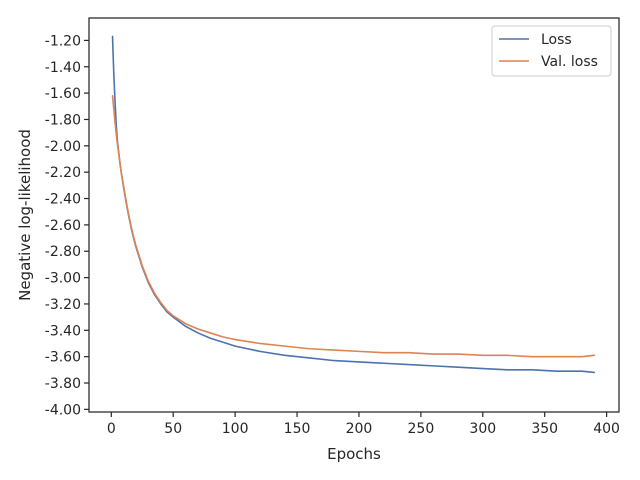  Describe the element at coordinates (63, 68) in the screenshot. I see `y-tick-label: -1.40` at that location.